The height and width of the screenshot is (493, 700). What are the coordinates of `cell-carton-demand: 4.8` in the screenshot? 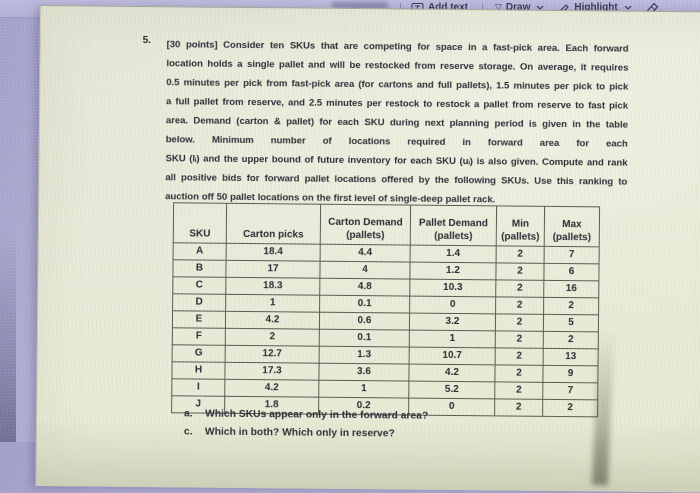 It's located at (364, 287).